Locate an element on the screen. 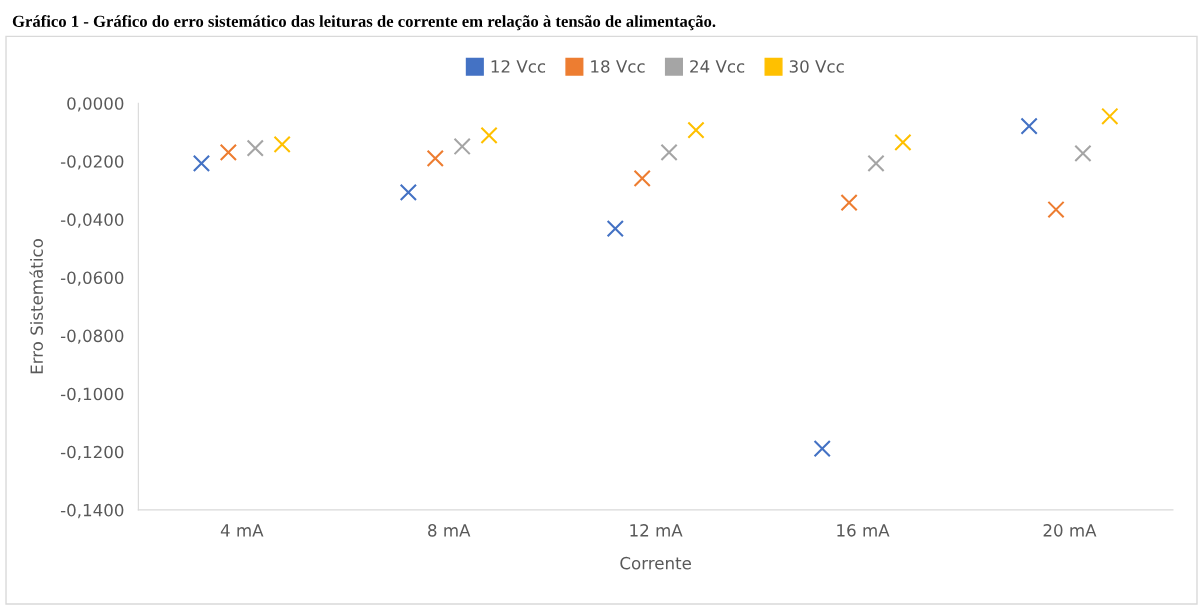 This screenshot has height=607, width=1203. chart-title: Gráfico 1 - Gráfico do erro sistemático das leituras de corrente em relação à tensão de alimentação. is located at coordinates (364, 23).